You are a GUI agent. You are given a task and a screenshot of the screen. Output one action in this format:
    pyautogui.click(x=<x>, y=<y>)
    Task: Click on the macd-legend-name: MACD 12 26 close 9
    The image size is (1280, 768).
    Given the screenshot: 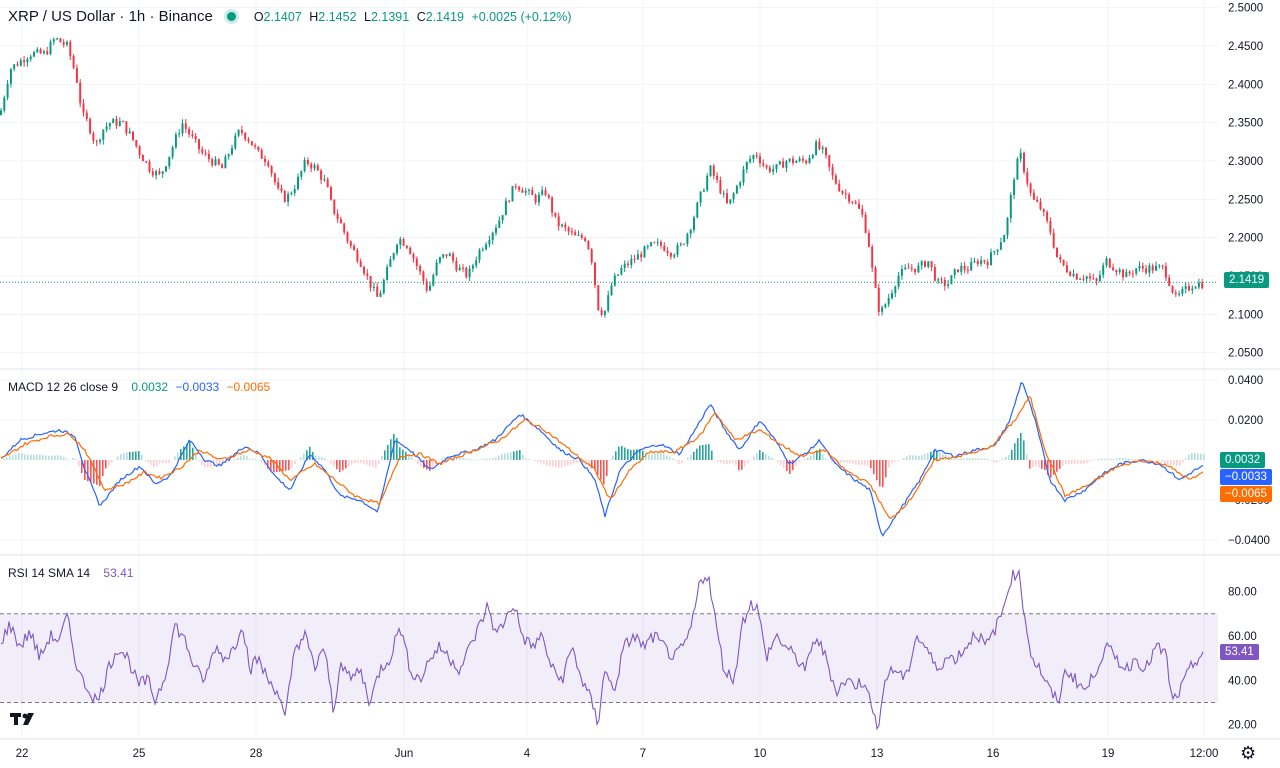 What is the action you would take?
    pyautogui.click(x=63, y=387)
    